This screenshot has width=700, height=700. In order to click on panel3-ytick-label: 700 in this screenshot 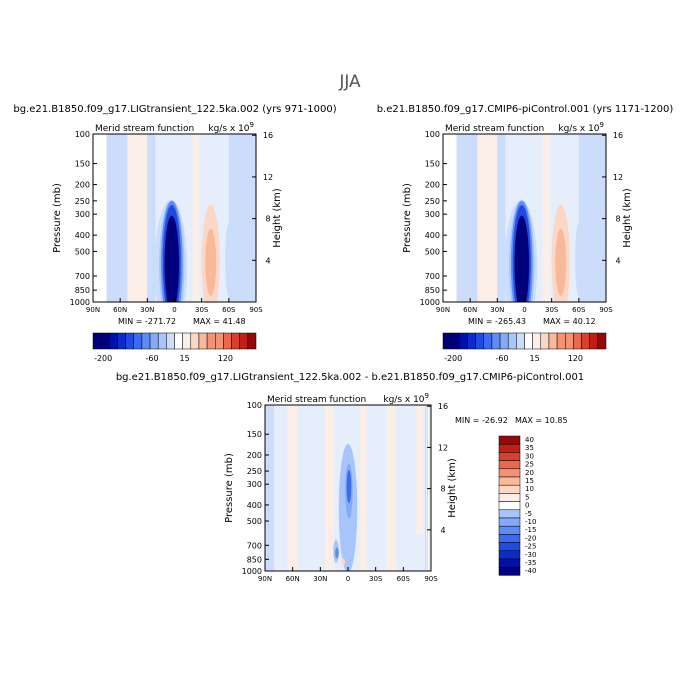, I will do `click(254, 545)`.